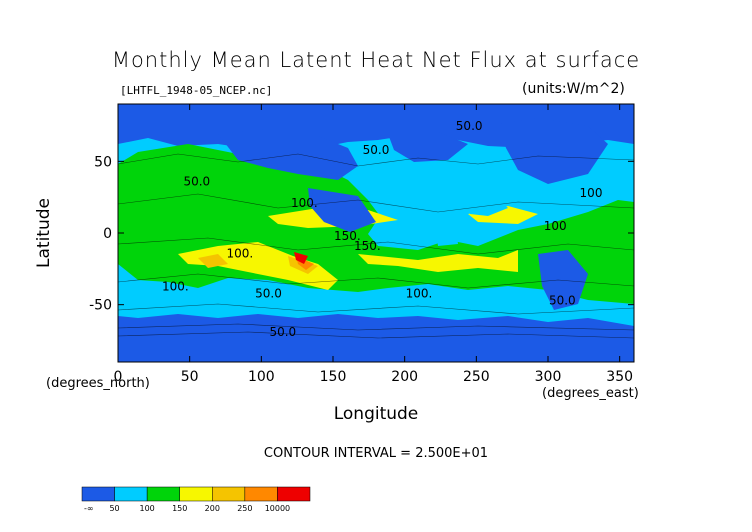 This screenshot has width=752, height=532. What do you see at coordinates (367, 246) in the screenshot?
I see `contour-label-3: 150.` at bounding box center [367, 246].